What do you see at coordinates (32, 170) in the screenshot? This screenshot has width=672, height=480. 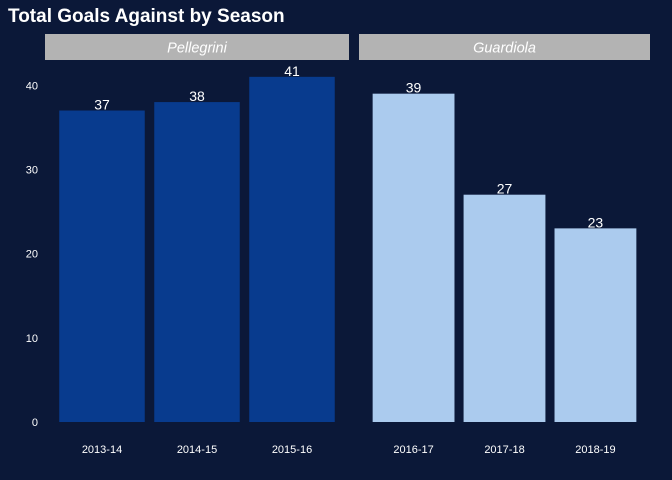 I see `y-tick-label: 30` at bounding box center [32, 170].